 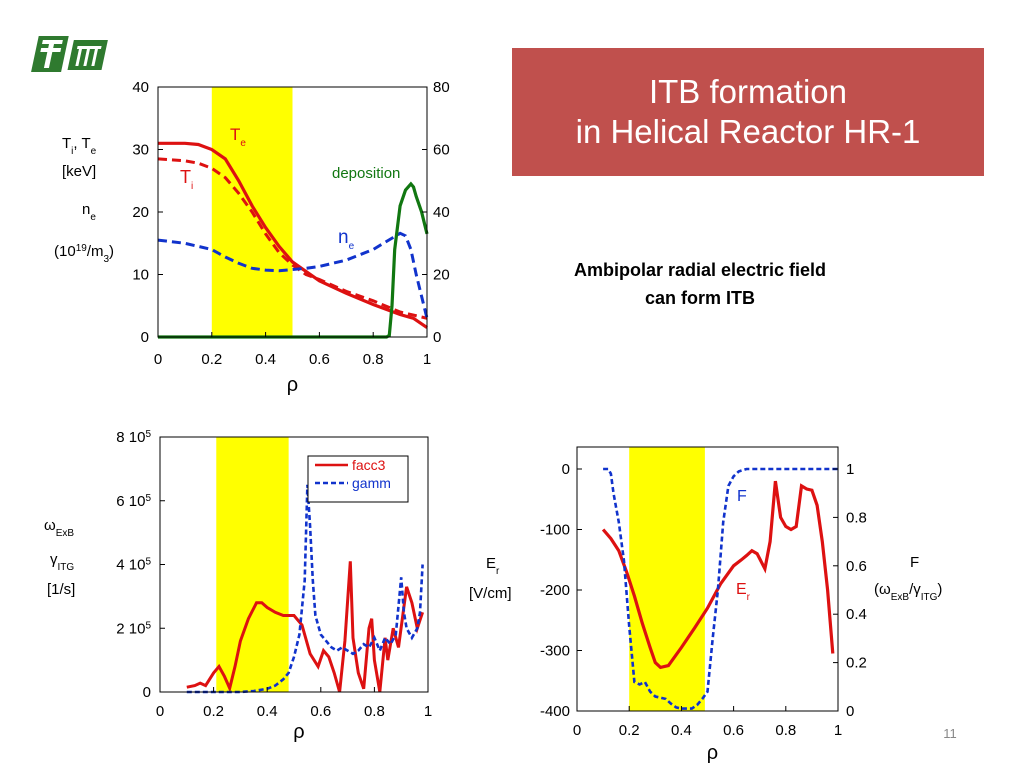 I want to click on y-axis-label-er: Er, so click(x=493, y=566).